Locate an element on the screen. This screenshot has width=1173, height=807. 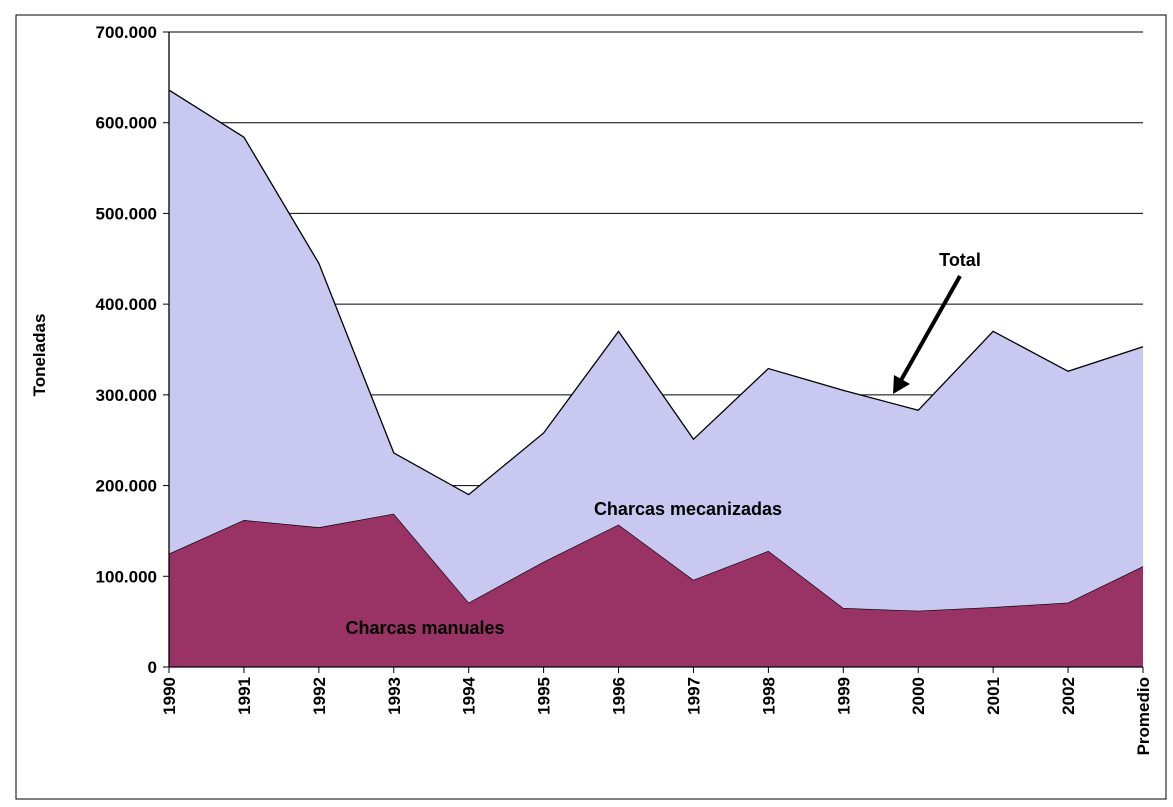
annotation-arrowhead is located at coordinates (901, 384).